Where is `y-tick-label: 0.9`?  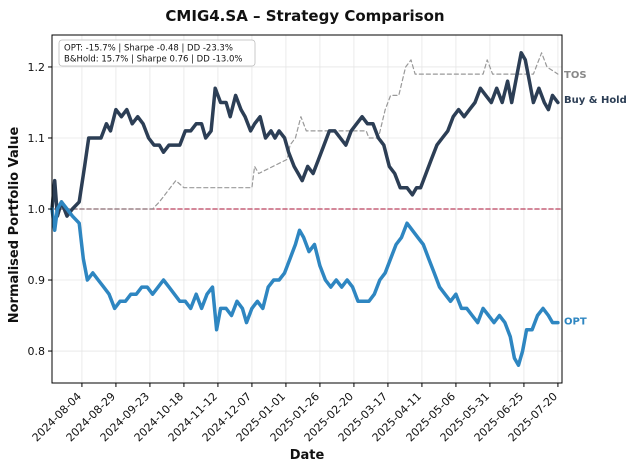 y-tick-label: 0.9 is located at coordinates (37, 280).